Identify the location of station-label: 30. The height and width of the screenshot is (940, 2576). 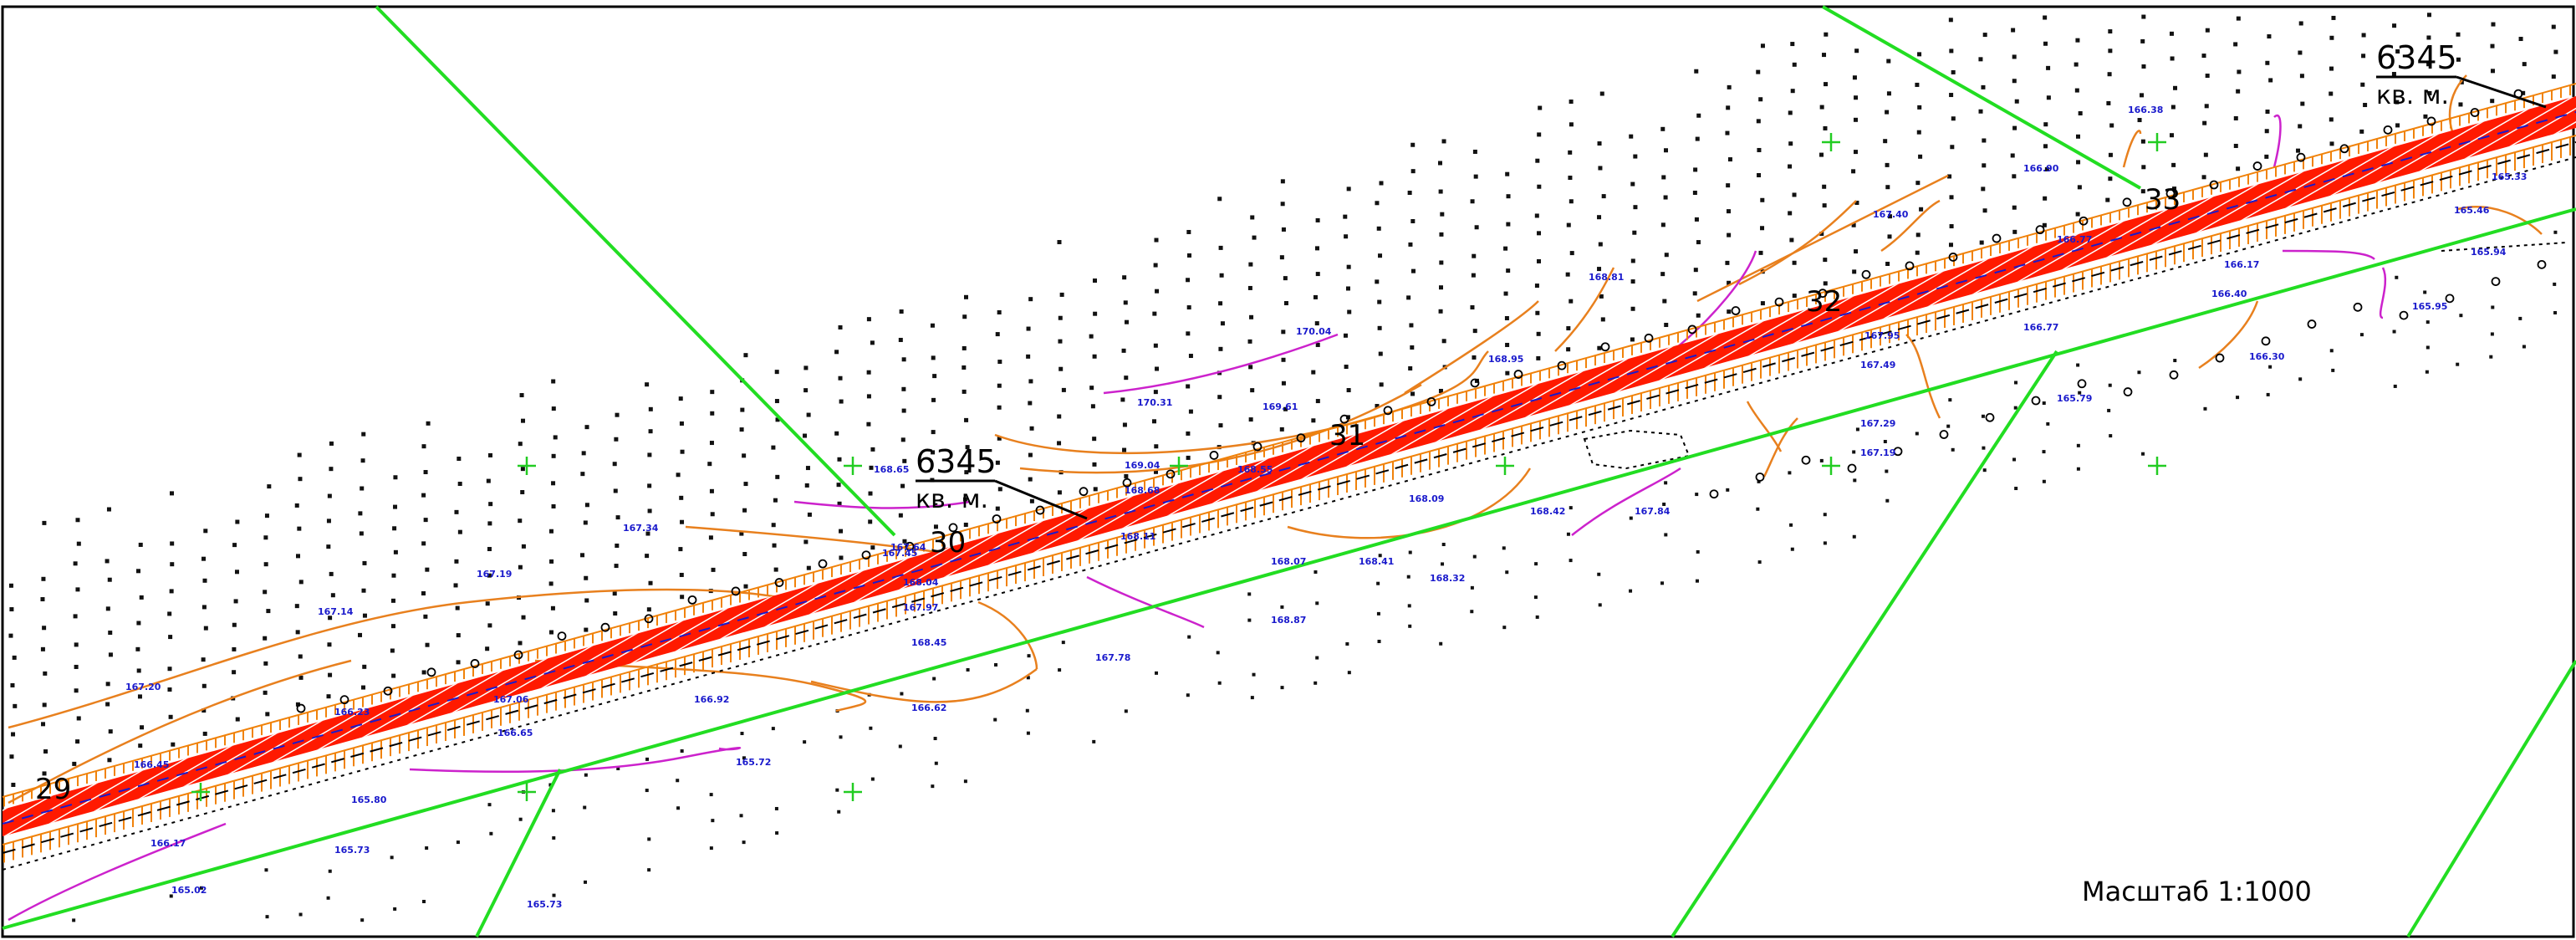
(948, 542).